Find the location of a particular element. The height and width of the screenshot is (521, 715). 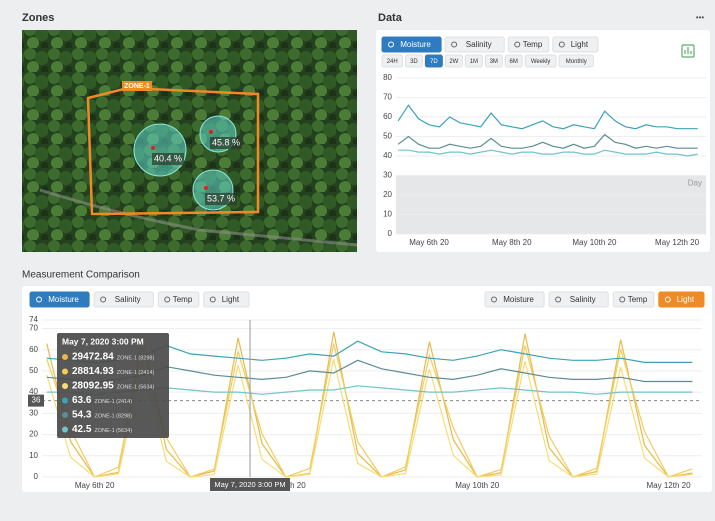

y-tick-label: 60 is located at coordinates (33, 349).